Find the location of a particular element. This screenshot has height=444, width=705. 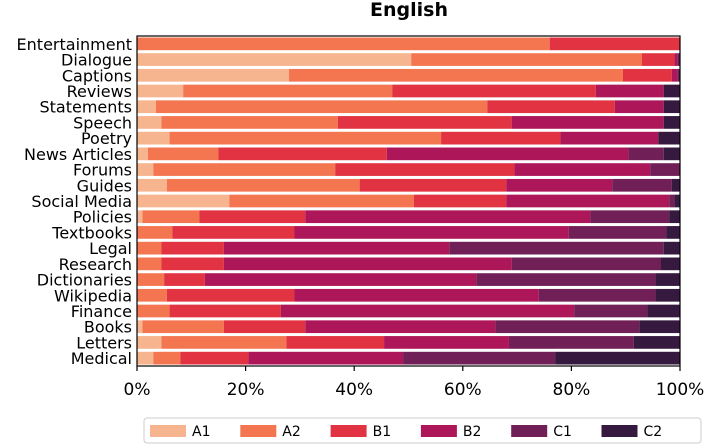

bar-segment-guides-b2 is located at coordinates (559, 185).